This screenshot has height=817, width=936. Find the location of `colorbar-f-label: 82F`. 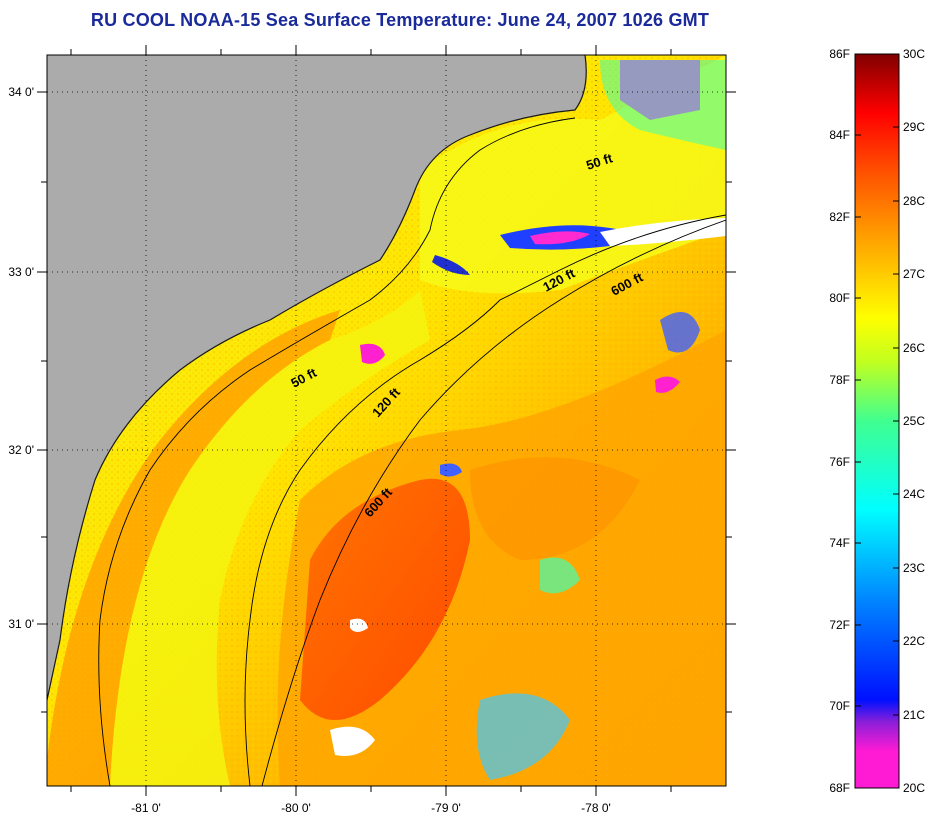

colorbar-f-label: 82F is located at coordinates (839, 217).